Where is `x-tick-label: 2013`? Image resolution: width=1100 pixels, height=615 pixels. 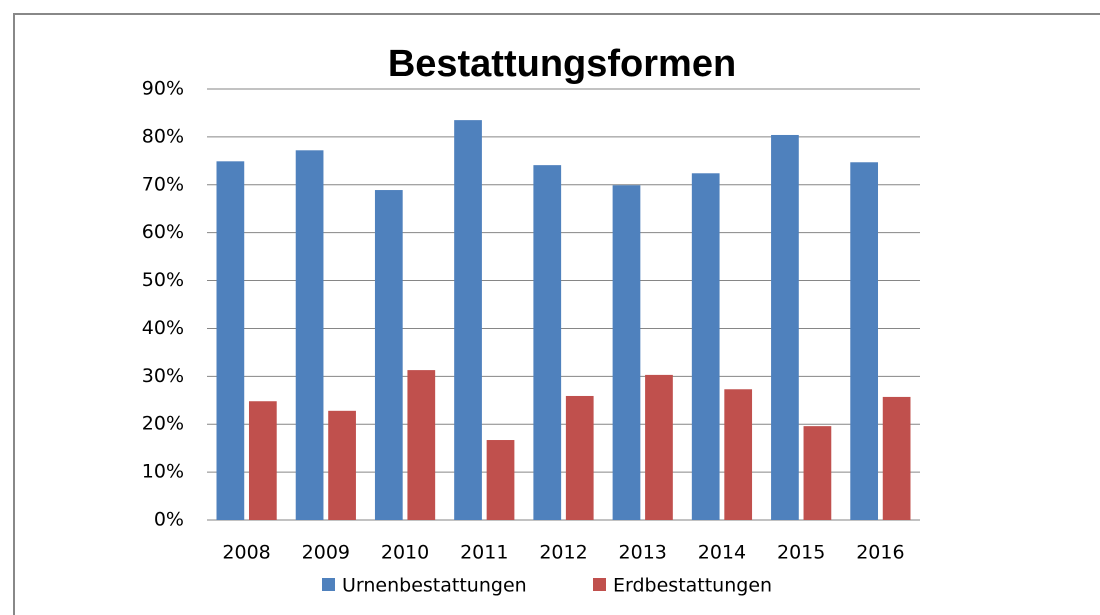 x-tick-label: 2013 is located at coordinates (643, 553).